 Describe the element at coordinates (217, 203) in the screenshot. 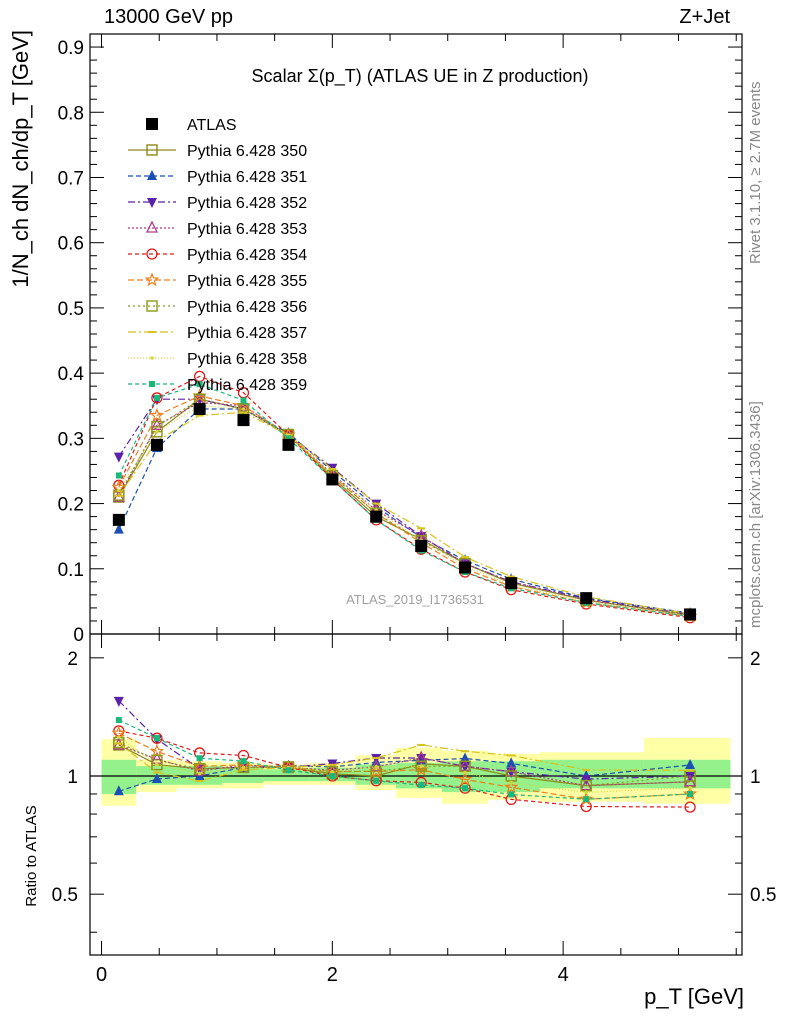

I see `legend-entry: Pythia 6.428 352` at that location.